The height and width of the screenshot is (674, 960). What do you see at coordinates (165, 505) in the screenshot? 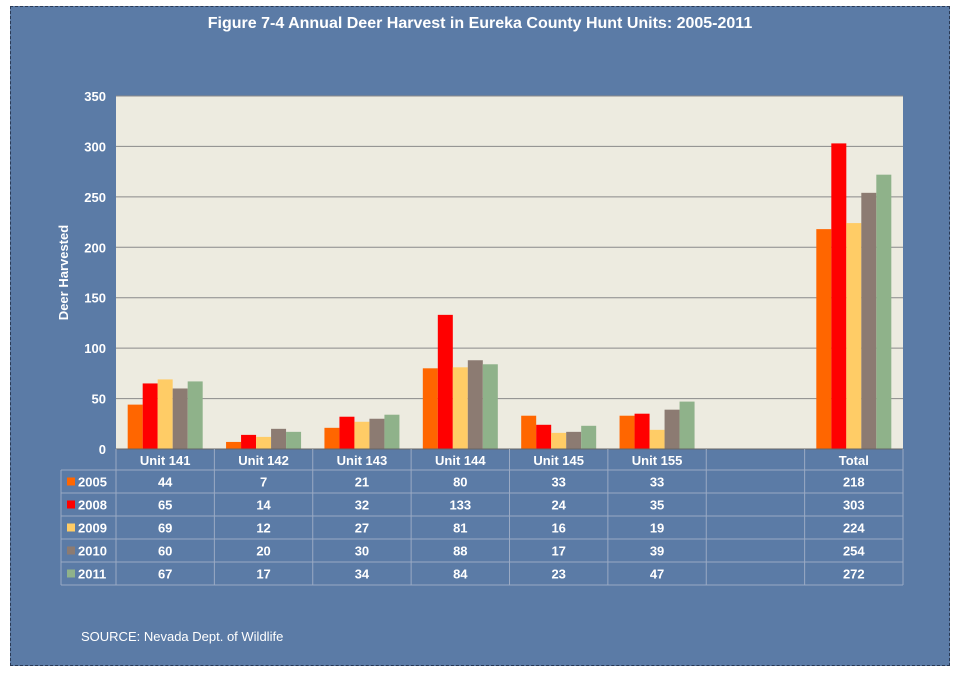
I see `data-label: 65` at bounding box center [165, 505].